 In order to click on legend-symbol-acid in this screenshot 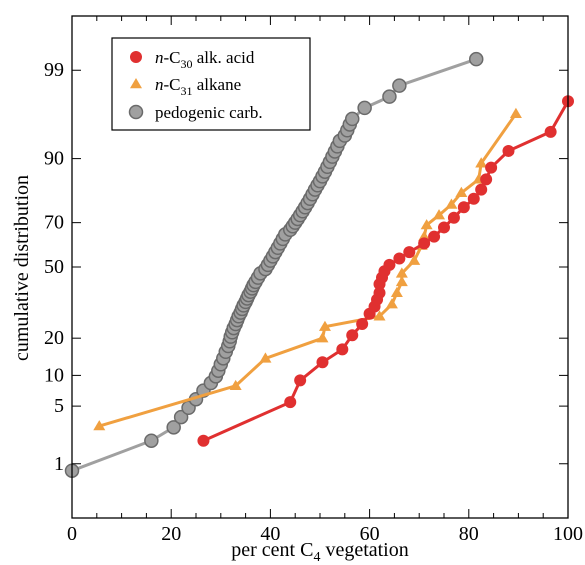, I will do `click(136, 57)`.